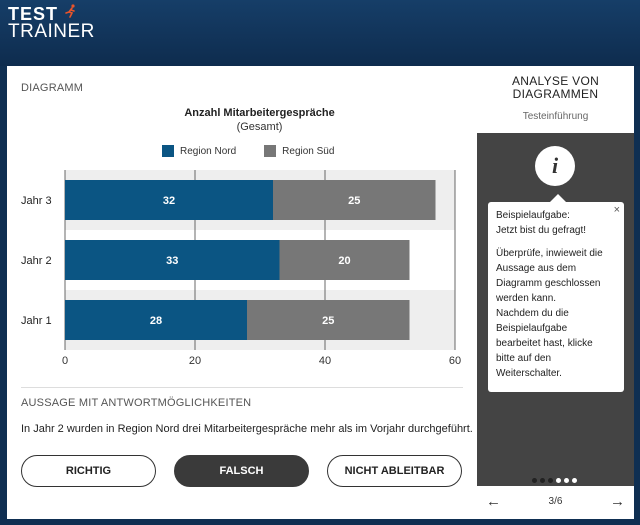 This screenshot has height=525, width=640. I want to click on logo: TEST TRAINER, so click(51, 23).